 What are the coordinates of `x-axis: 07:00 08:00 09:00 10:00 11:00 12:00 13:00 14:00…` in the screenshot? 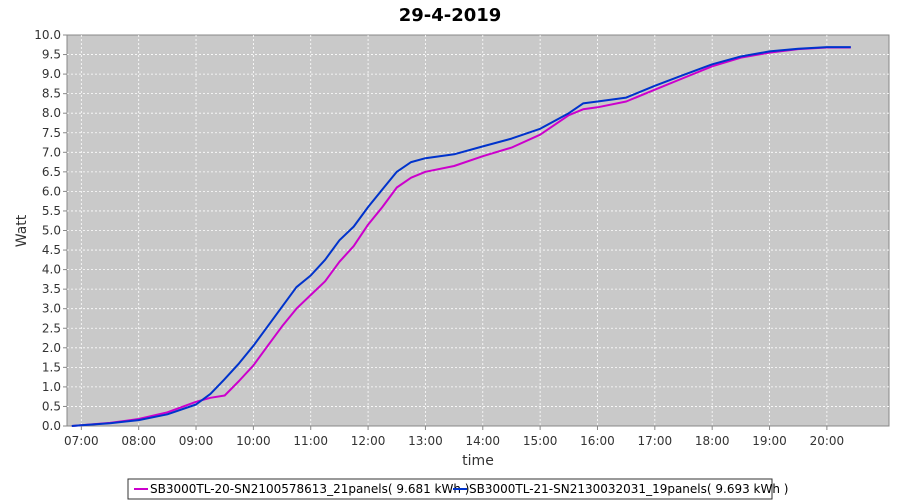 It's located at (454, 437).